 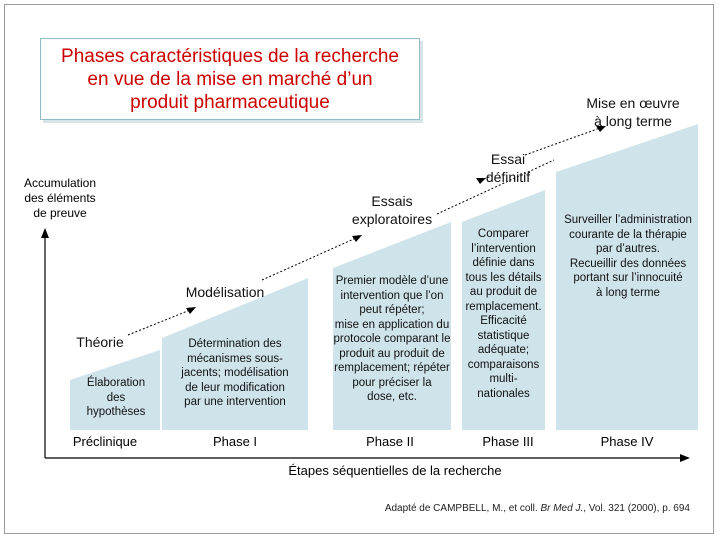 I want to click on desc-preclinique: Élaboration des hypothèses, so click(x=116, y=398).